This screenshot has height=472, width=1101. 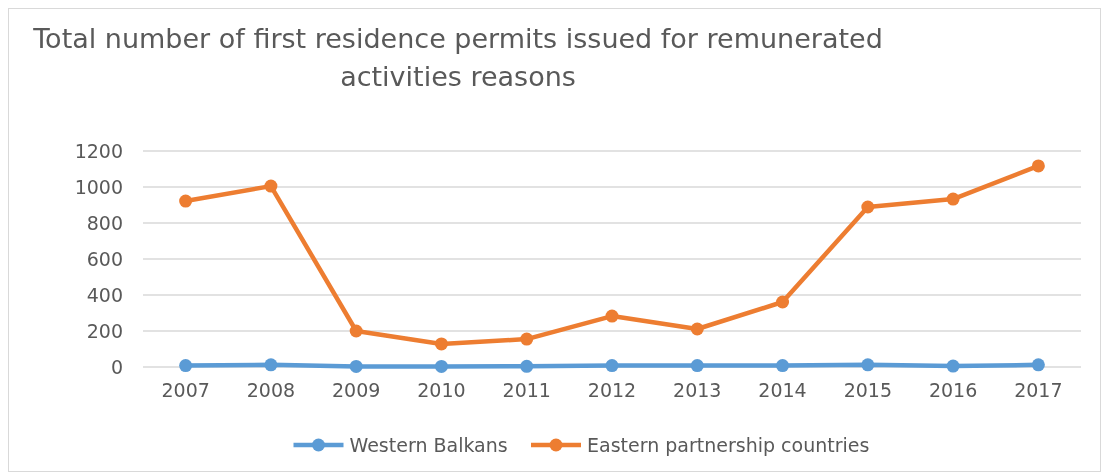 What do you see at coordinates (98, 150) in the screenshot?
I see `y-tick-label: 1200` at bounding box center [98, 150].